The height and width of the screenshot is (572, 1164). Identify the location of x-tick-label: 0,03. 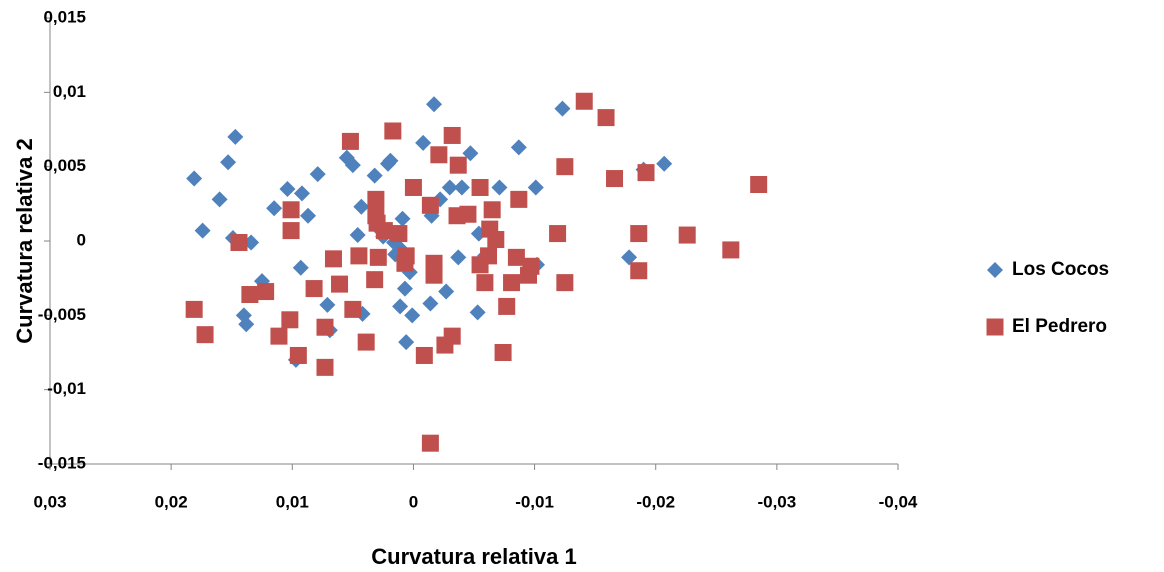
(49, 501).